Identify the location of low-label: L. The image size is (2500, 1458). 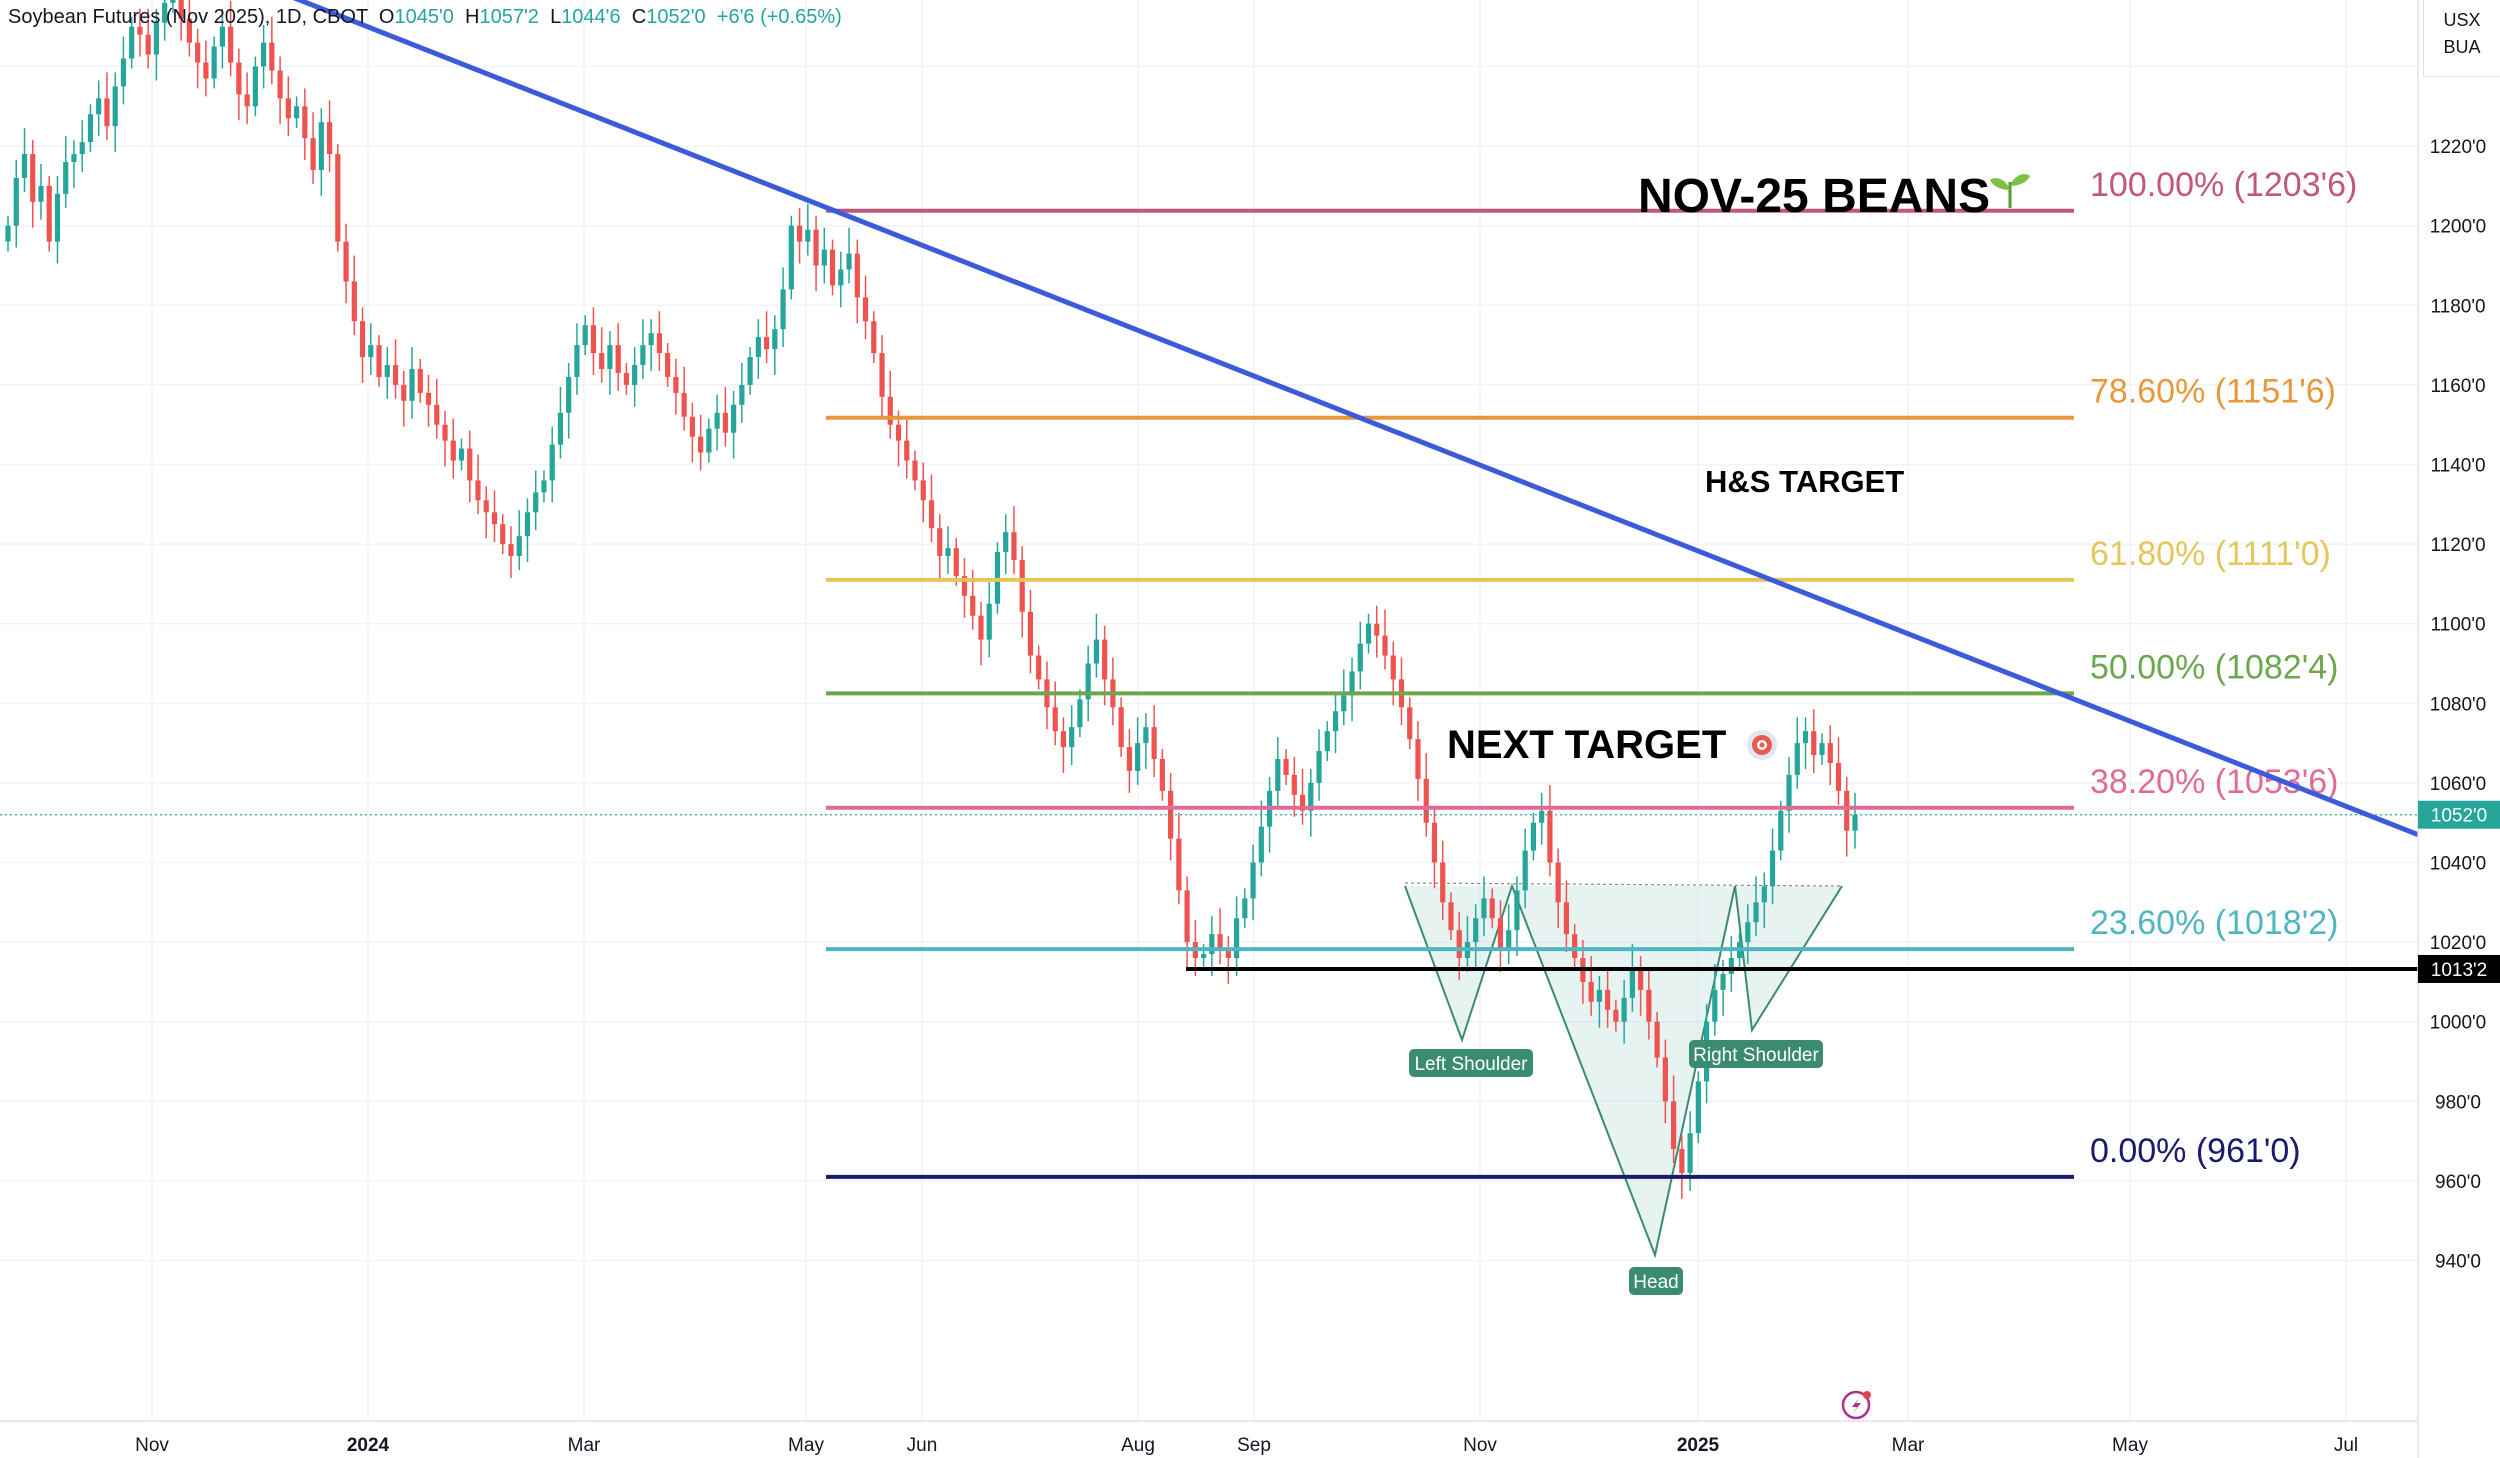
(556, 17).